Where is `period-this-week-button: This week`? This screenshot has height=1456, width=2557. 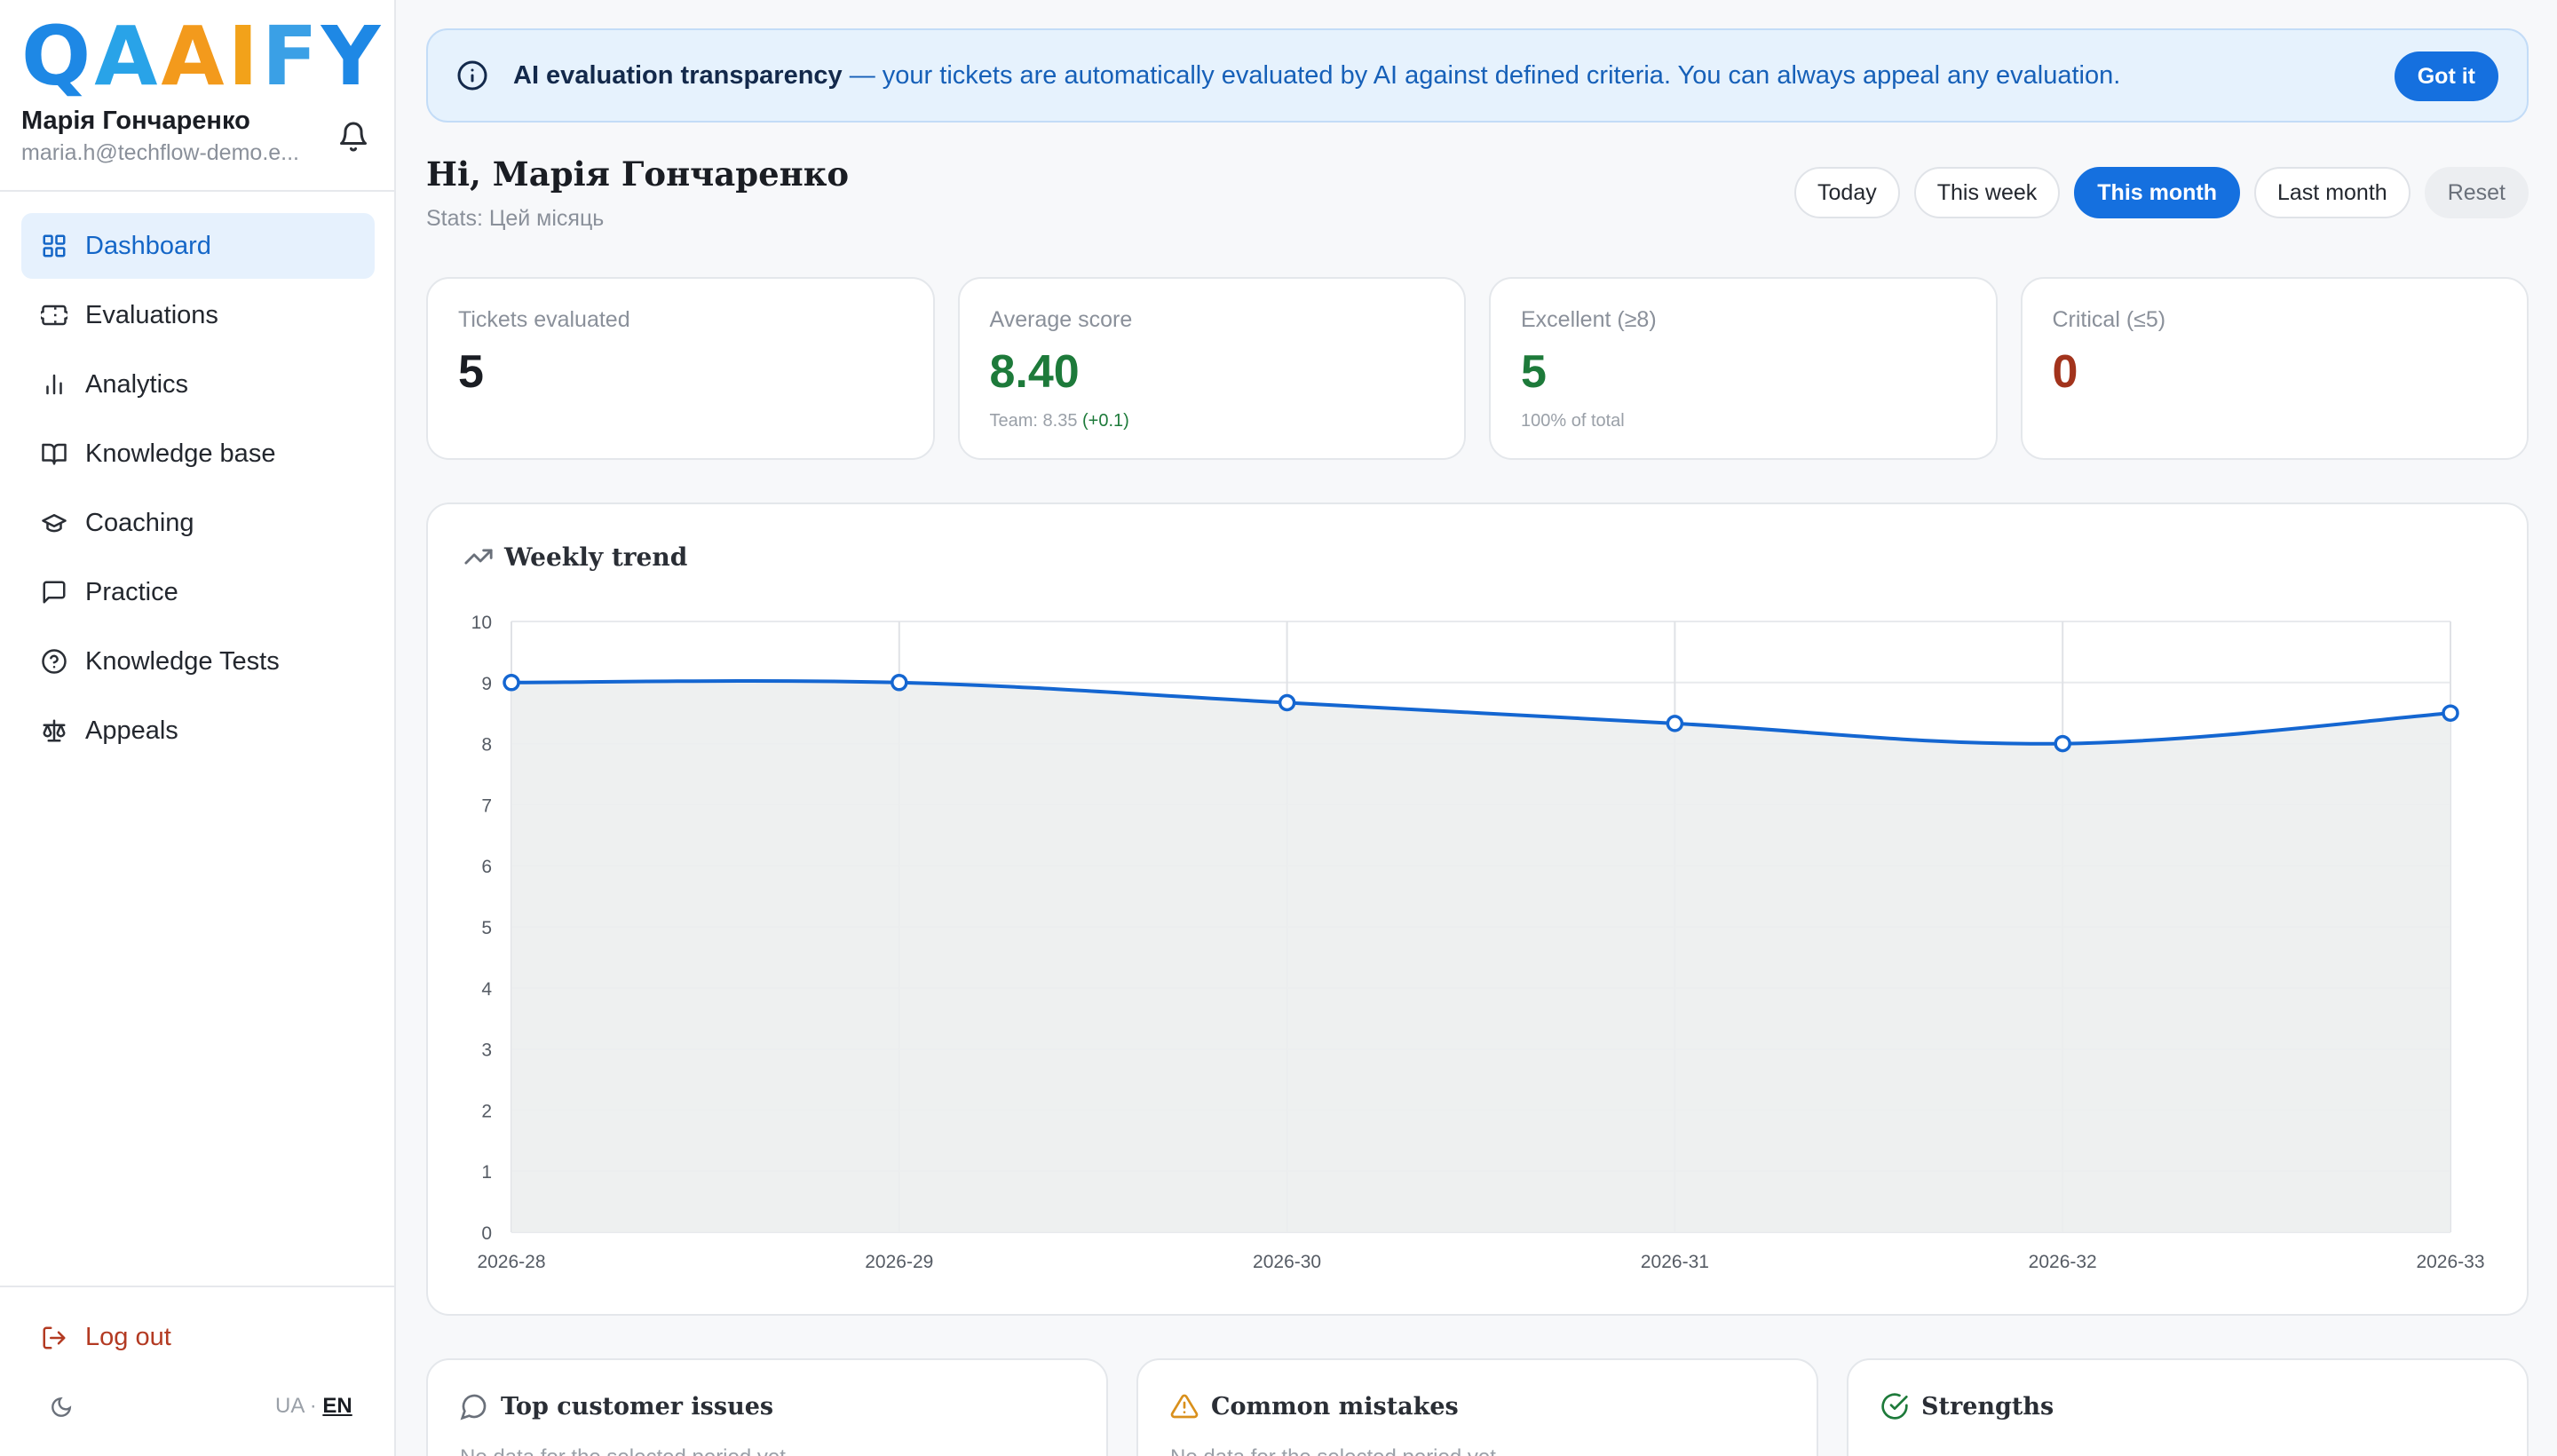
period-this-week-button: This week is located at coordinates (1987, 192).